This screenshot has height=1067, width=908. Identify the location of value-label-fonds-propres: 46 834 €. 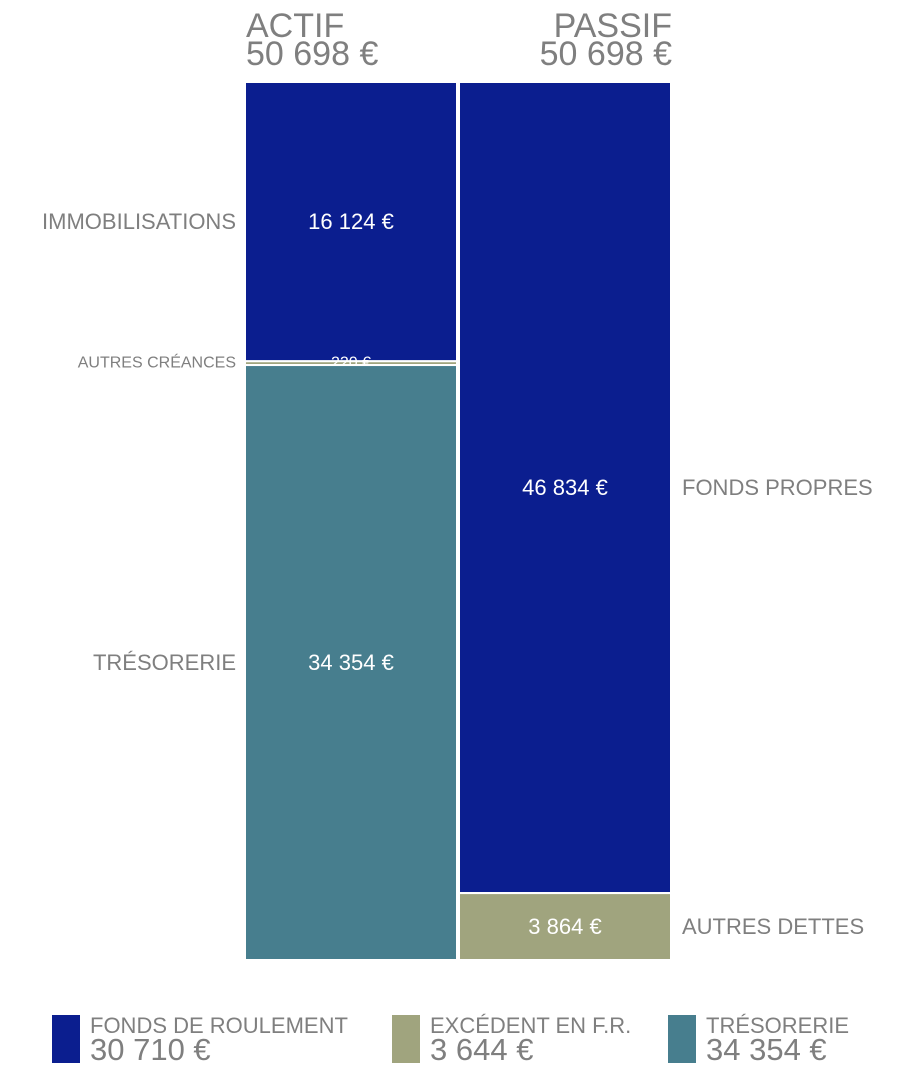
(565, 487).